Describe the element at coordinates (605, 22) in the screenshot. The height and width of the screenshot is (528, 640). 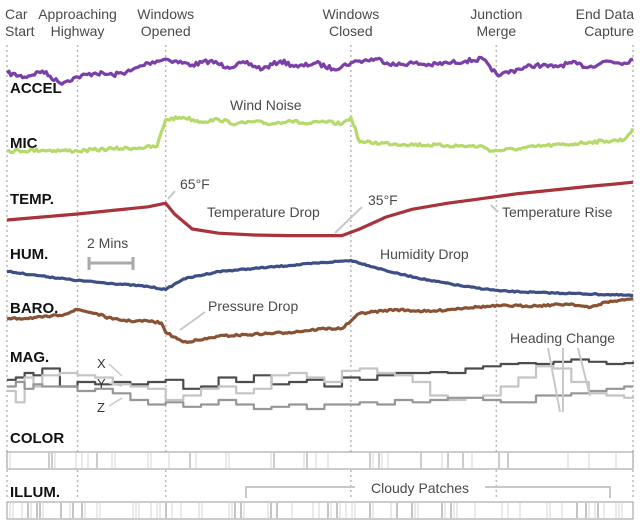
I see `event-label-5: End Data Capture` at that location.